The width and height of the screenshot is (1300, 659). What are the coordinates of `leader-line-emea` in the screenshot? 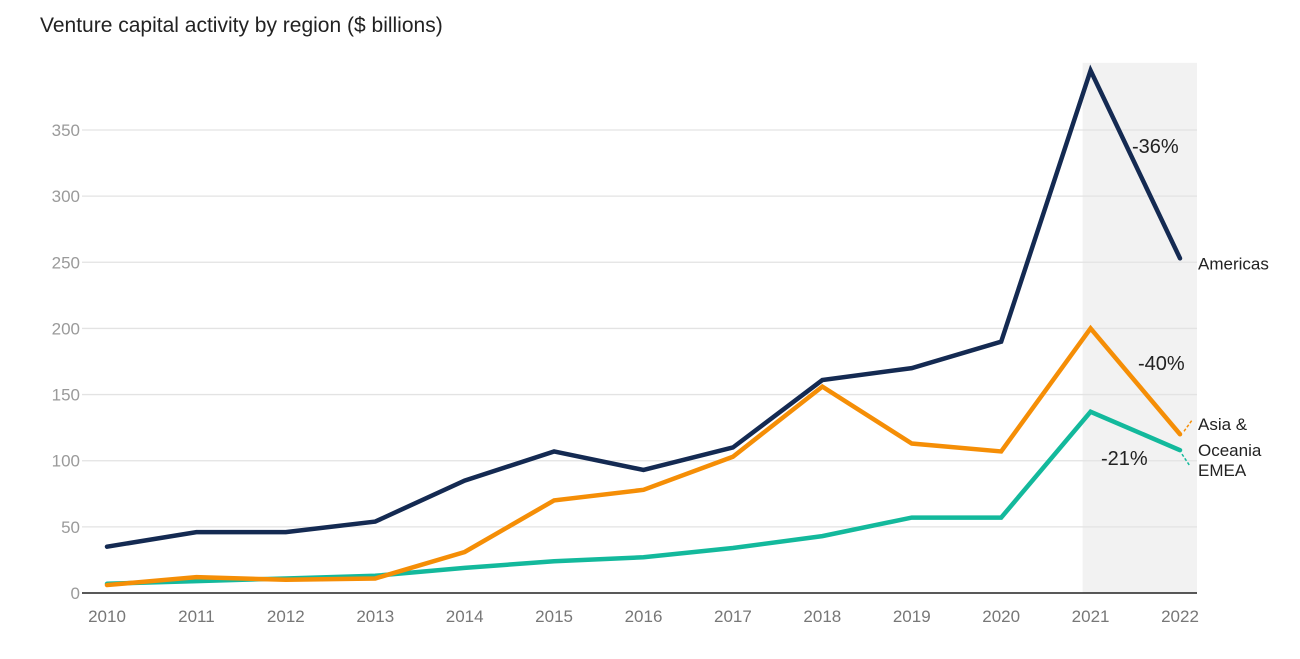 It's located at (1186, 460).